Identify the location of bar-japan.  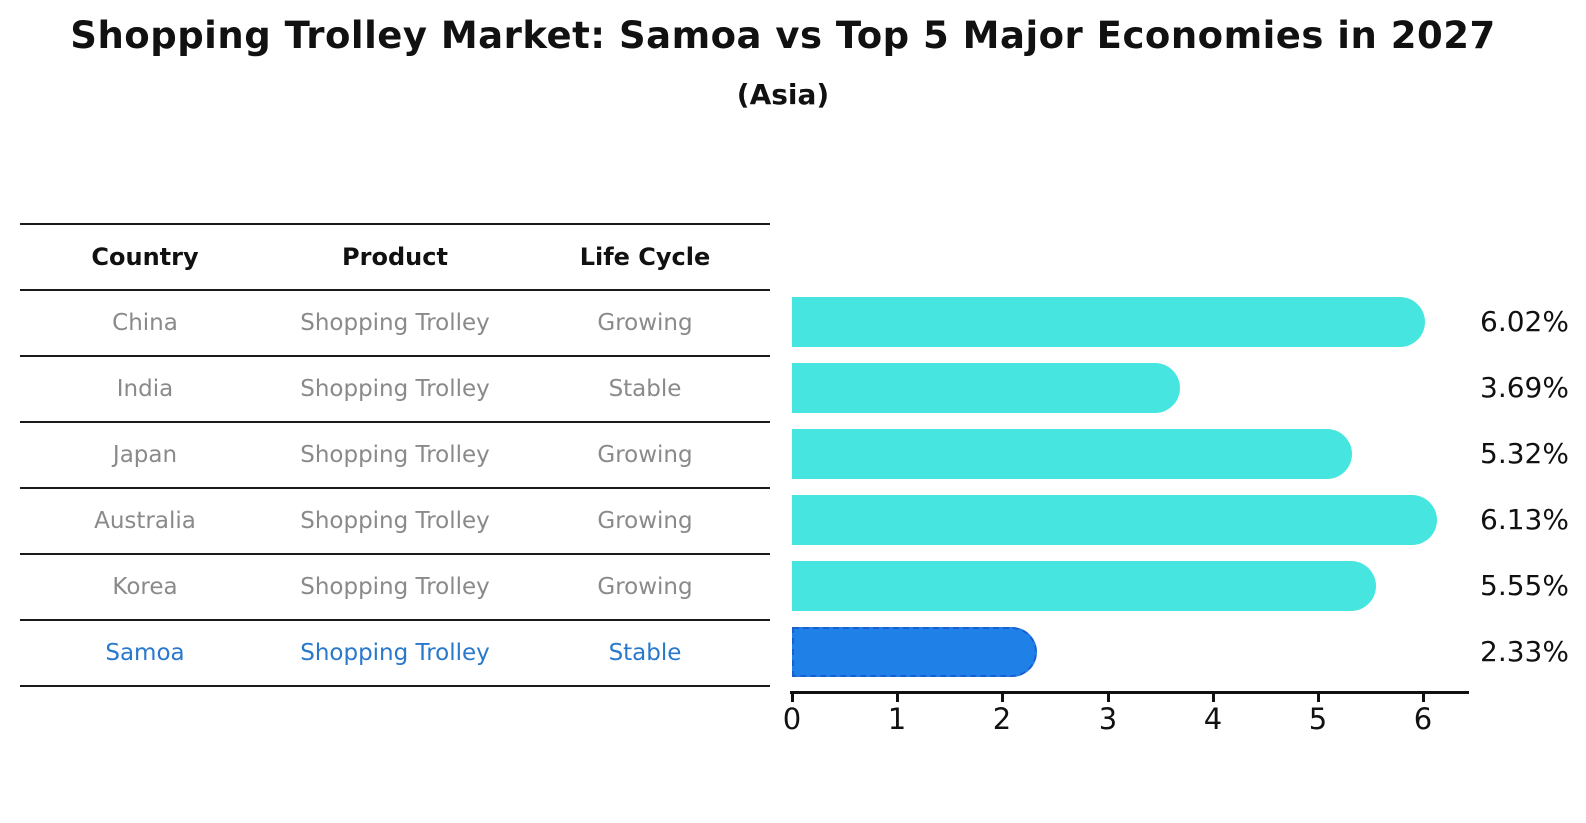
(1072, 454).